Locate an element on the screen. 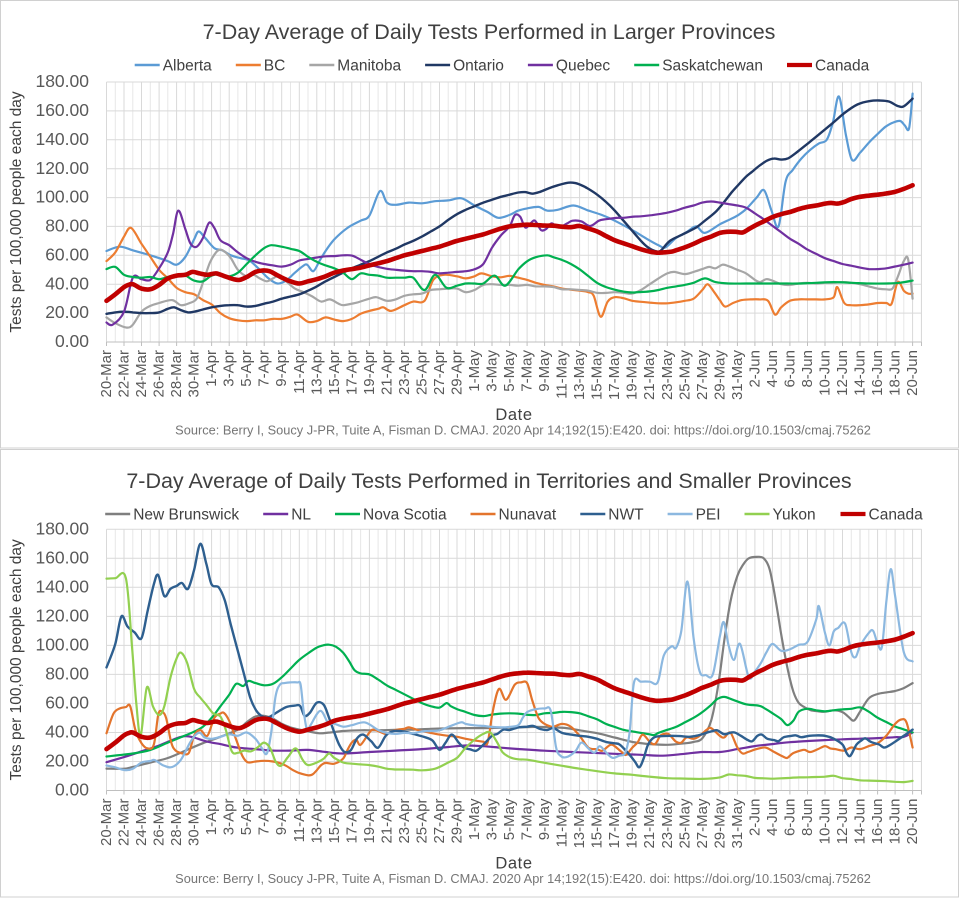  svg-text: 27-May is located at coordinates (702, 823).